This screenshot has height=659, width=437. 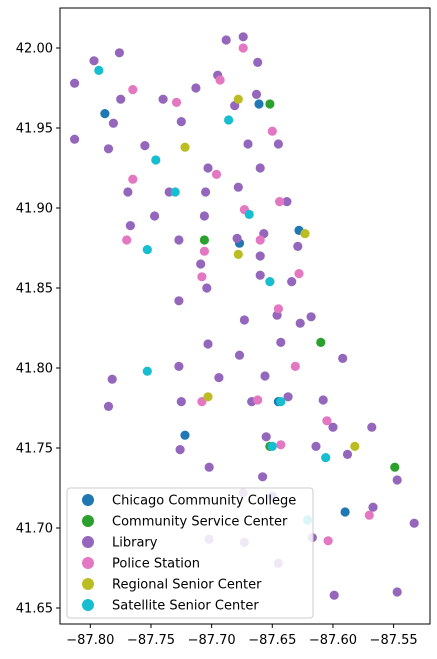 What do you see at coordinates (272, 640) in the screenshot?
I see `x-tick-label: −87.65` at bounding box center [272, 640].